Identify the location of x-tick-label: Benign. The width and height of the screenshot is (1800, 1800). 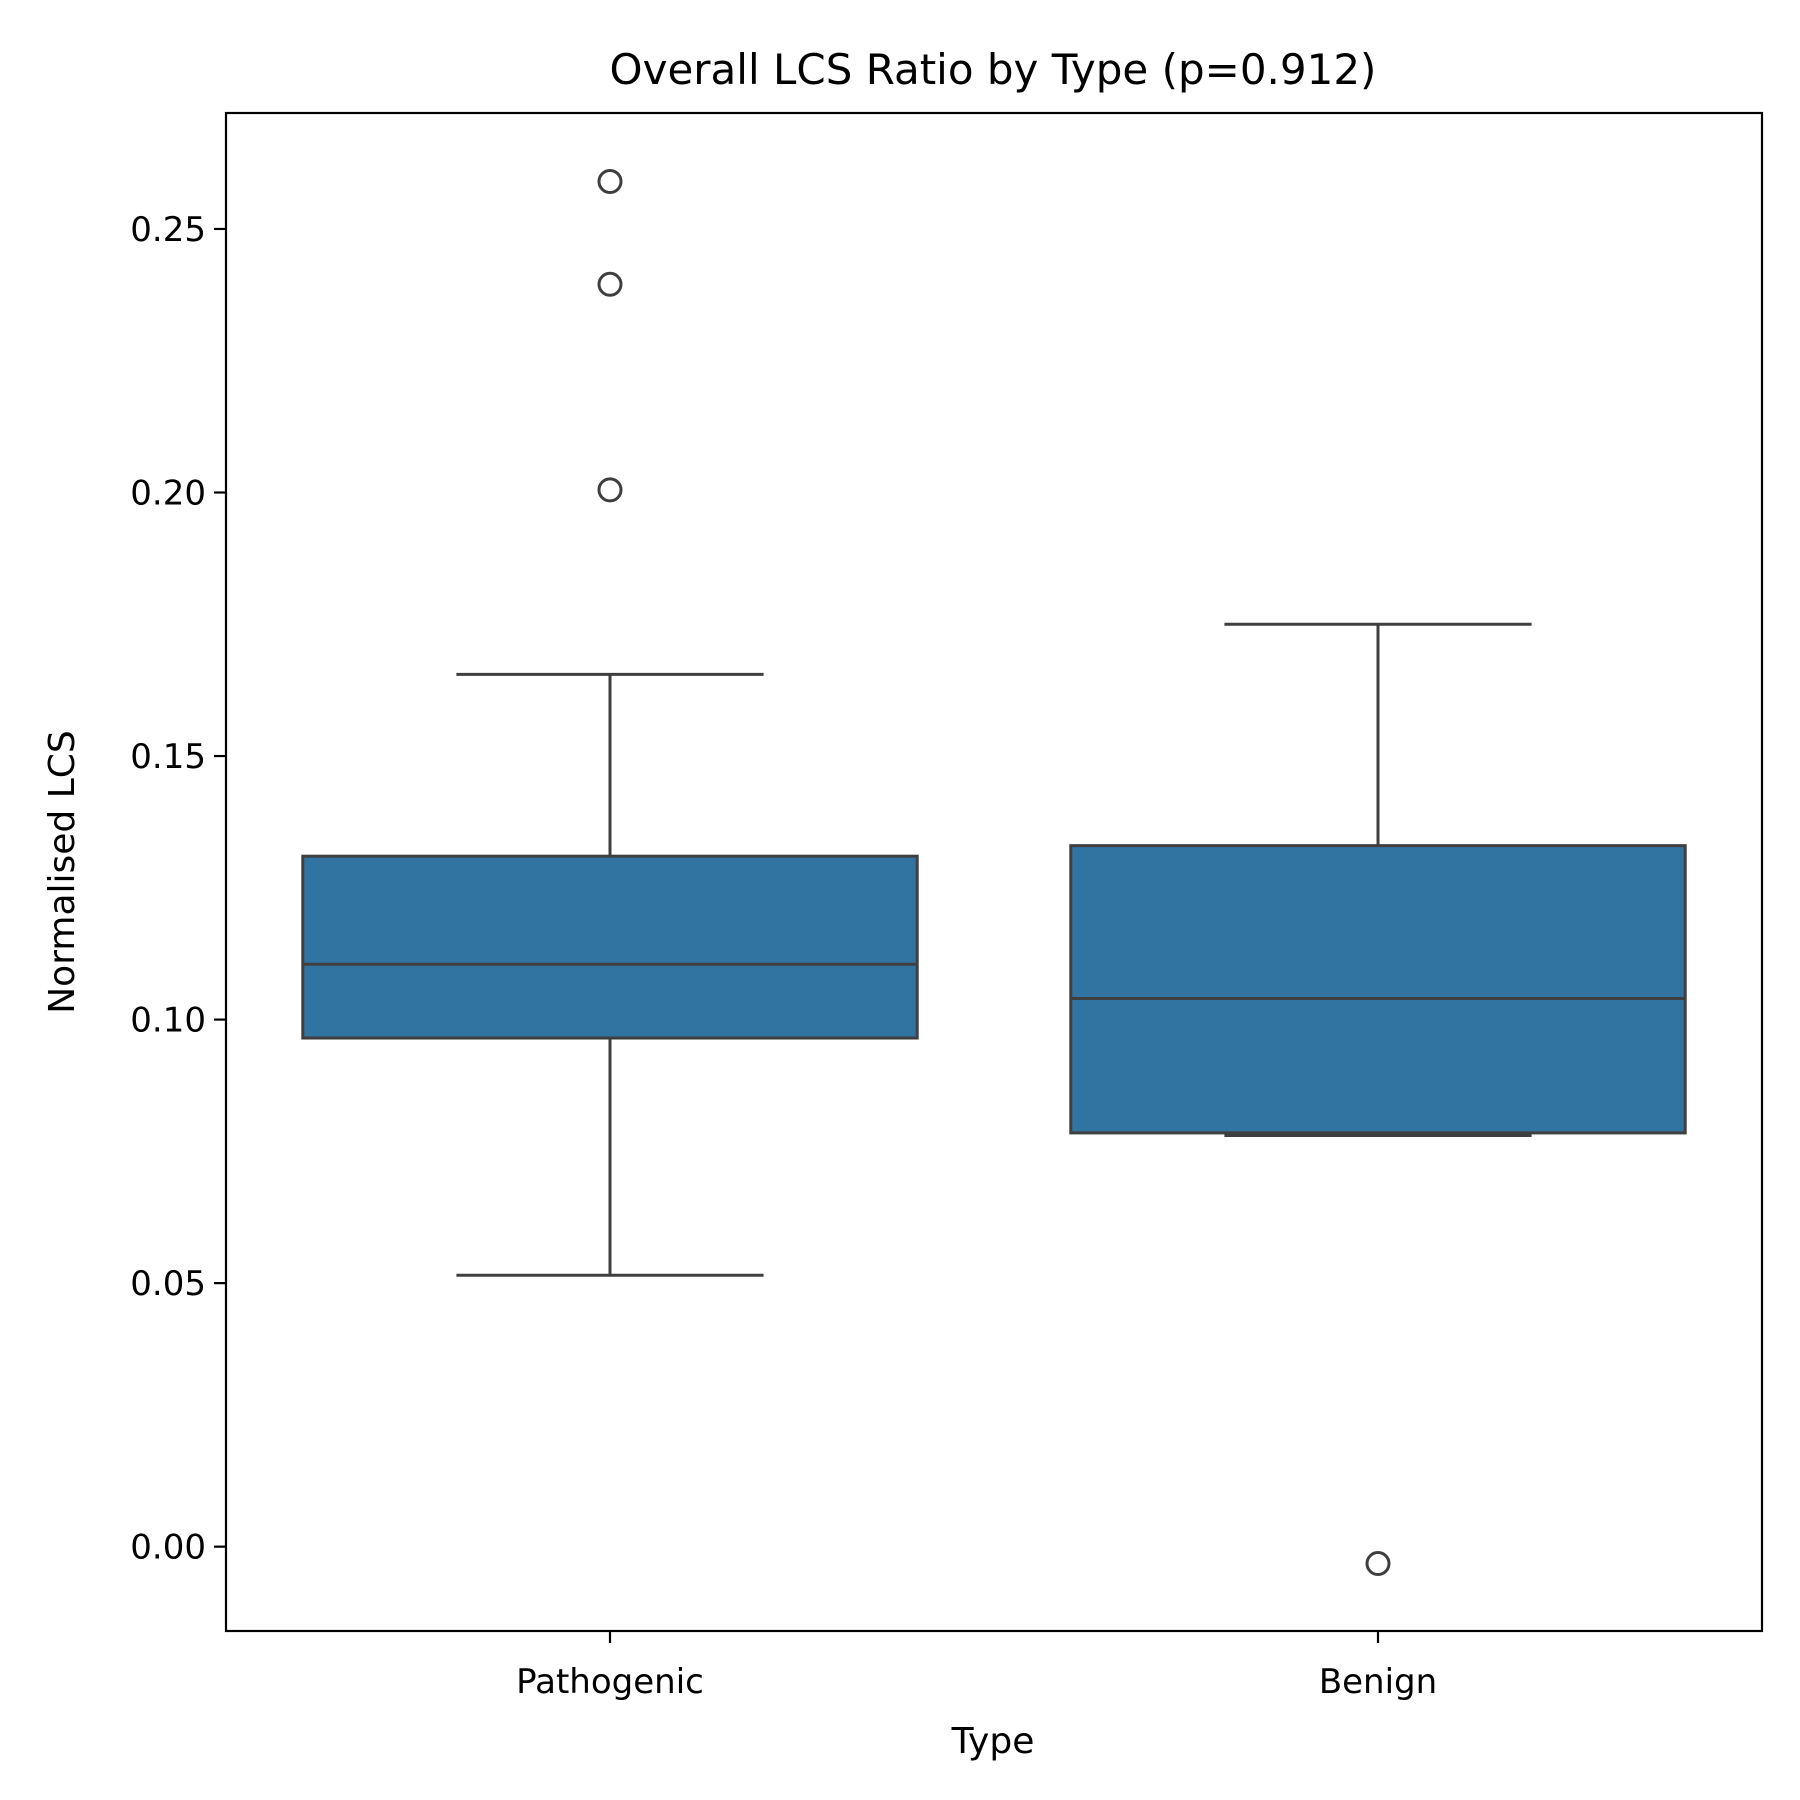
(1378, 1682).